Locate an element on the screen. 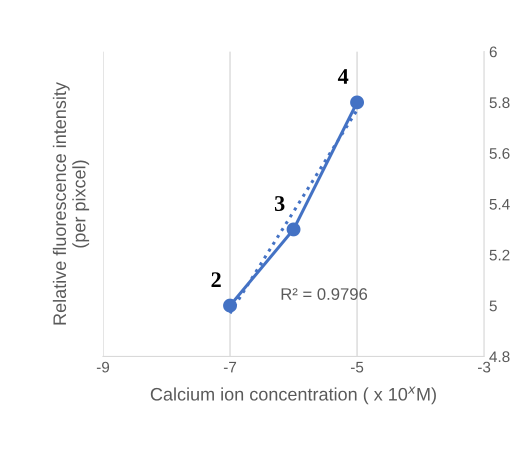 The image size is (515, 469). y-tick-label: 5.6 is located at coordinates (500, 153).